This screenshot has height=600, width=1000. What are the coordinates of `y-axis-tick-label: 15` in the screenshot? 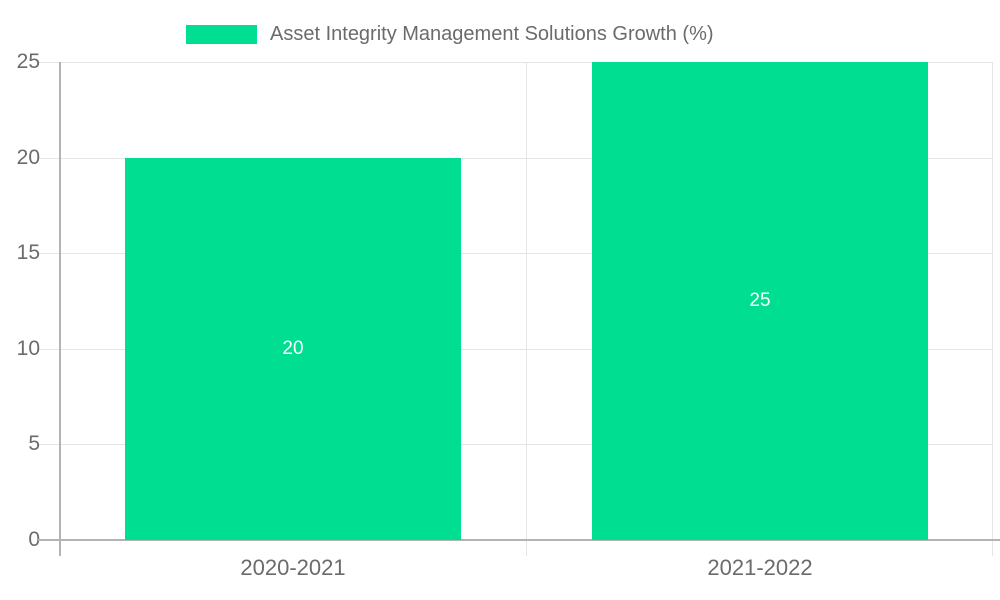 It's located at (28, 252).